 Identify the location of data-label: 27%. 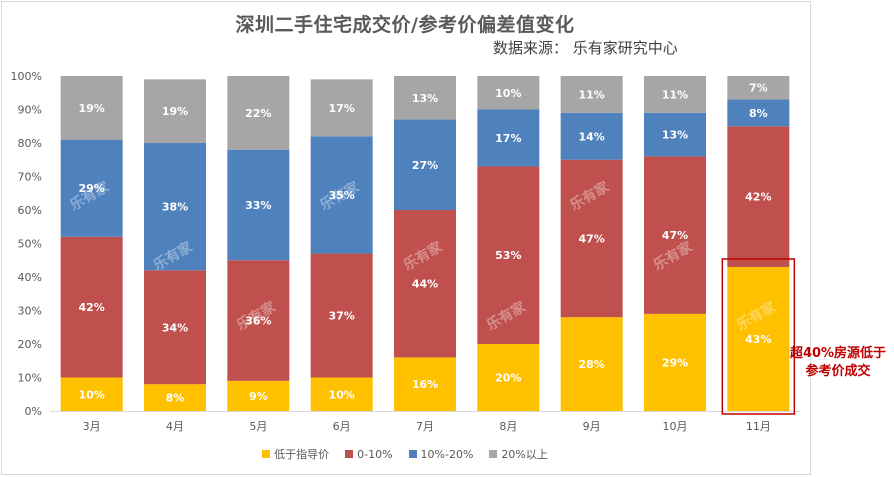
(425, 165).